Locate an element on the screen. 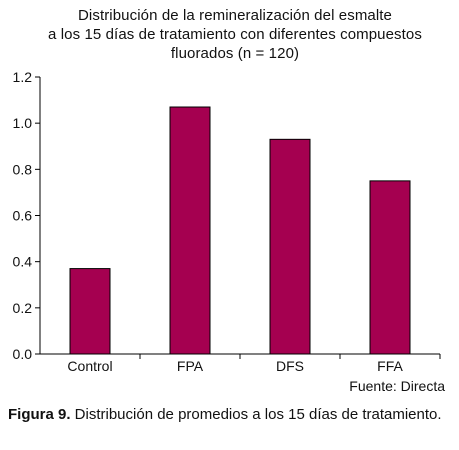 This screenshot has width=459, height=450. y-tick-label: 0.2 is located at coordinates (23, 308).